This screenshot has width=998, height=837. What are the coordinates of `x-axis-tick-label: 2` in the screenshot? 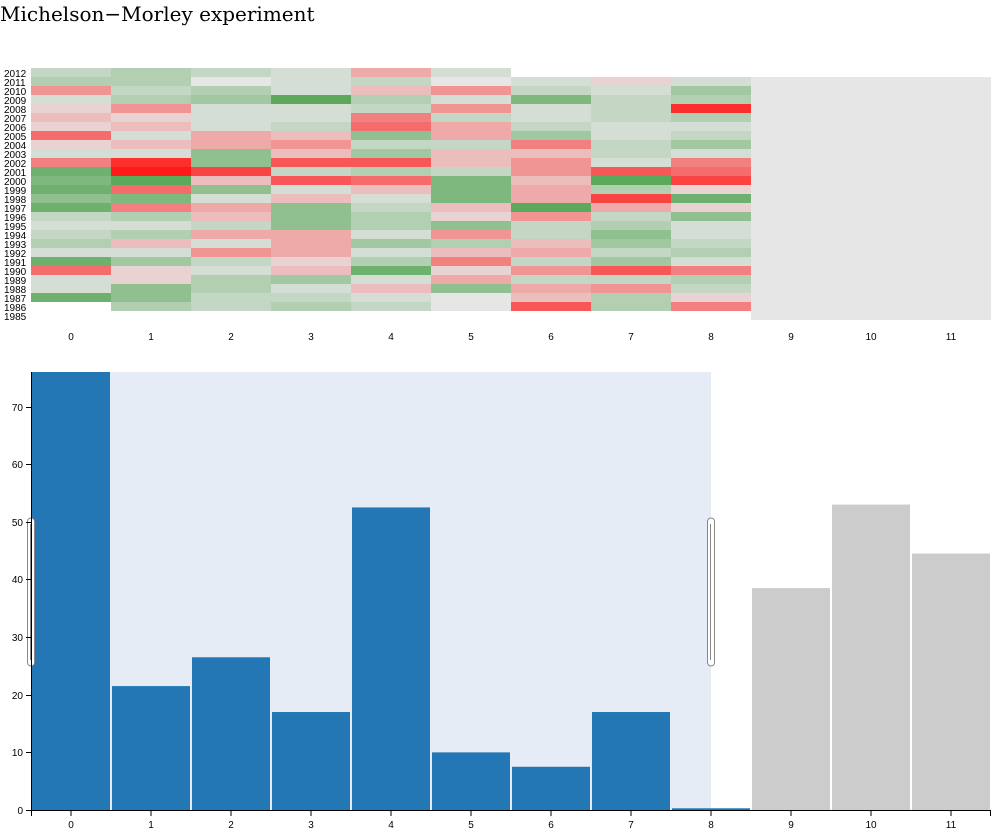 It's located at (231, 825).